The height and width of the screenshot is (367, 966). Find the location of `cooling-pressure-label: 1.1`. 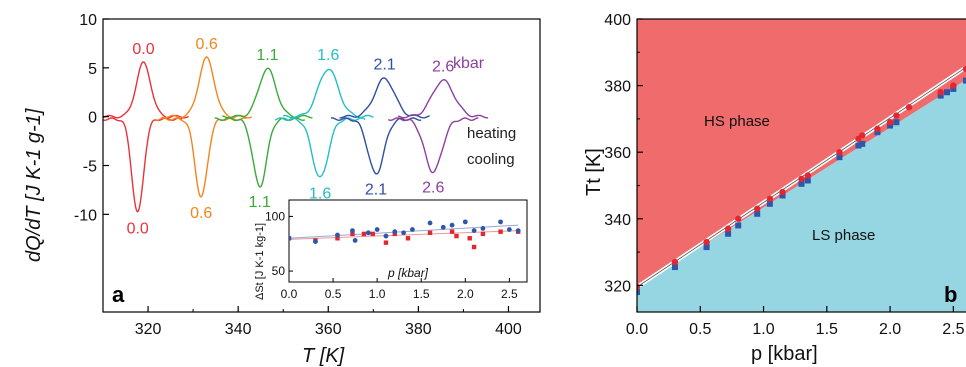

cooling-pressure-label: 1.1 is located at coordinates (260, 202).